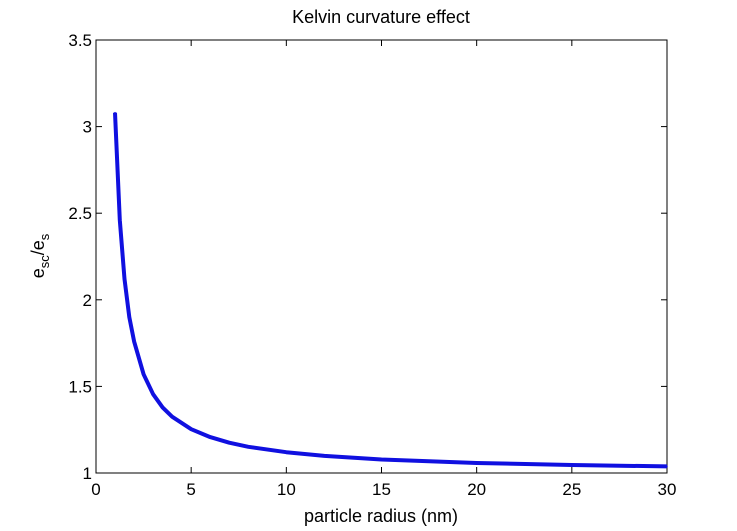 This screenshot has width=737, height=531. Describe the element at coordinates (381, 489) in the screenshot. I see `x-tick-label: 15` at that location.